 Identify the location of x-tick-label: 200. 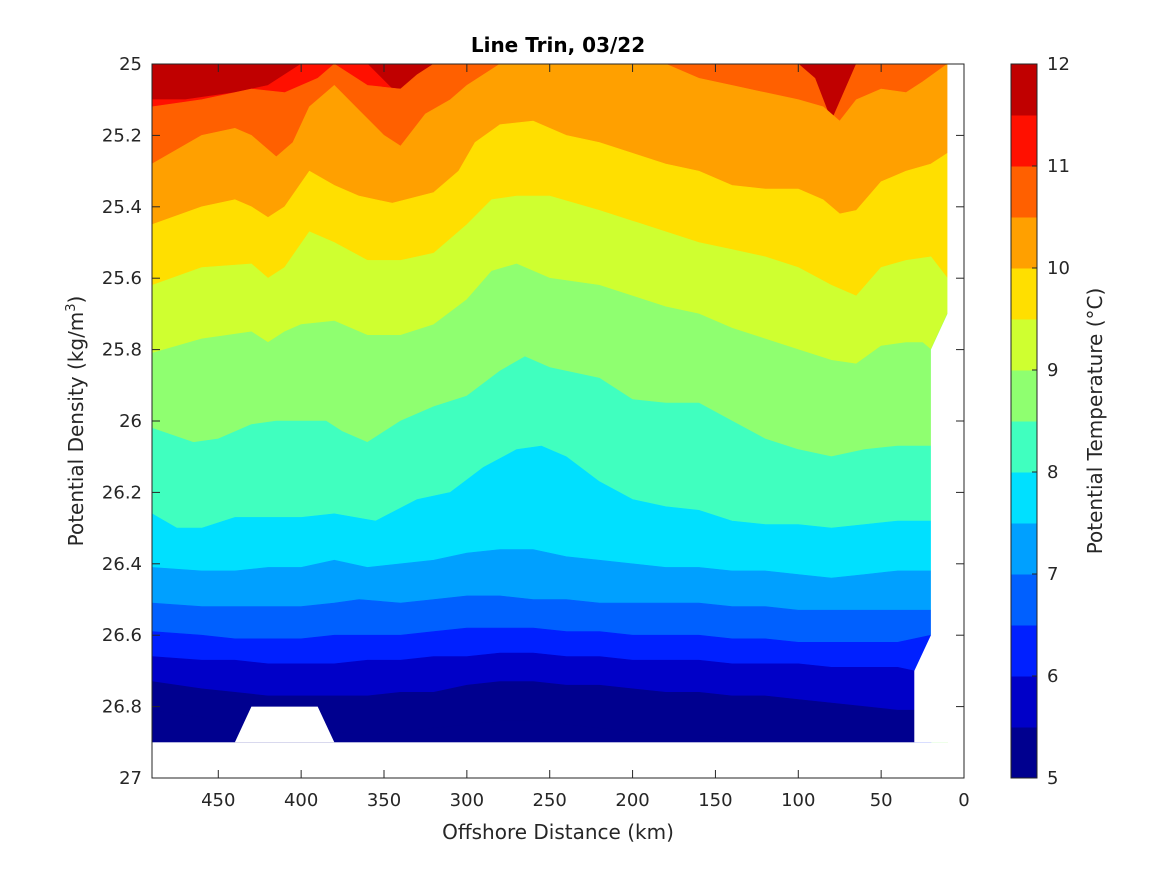
(632, 800).